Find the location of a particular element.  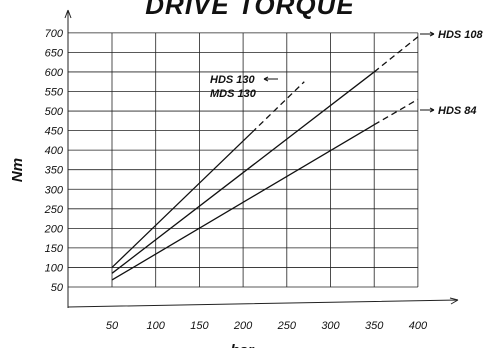

label-hds-130: HDS 130 is located at coordinates (233, 80).